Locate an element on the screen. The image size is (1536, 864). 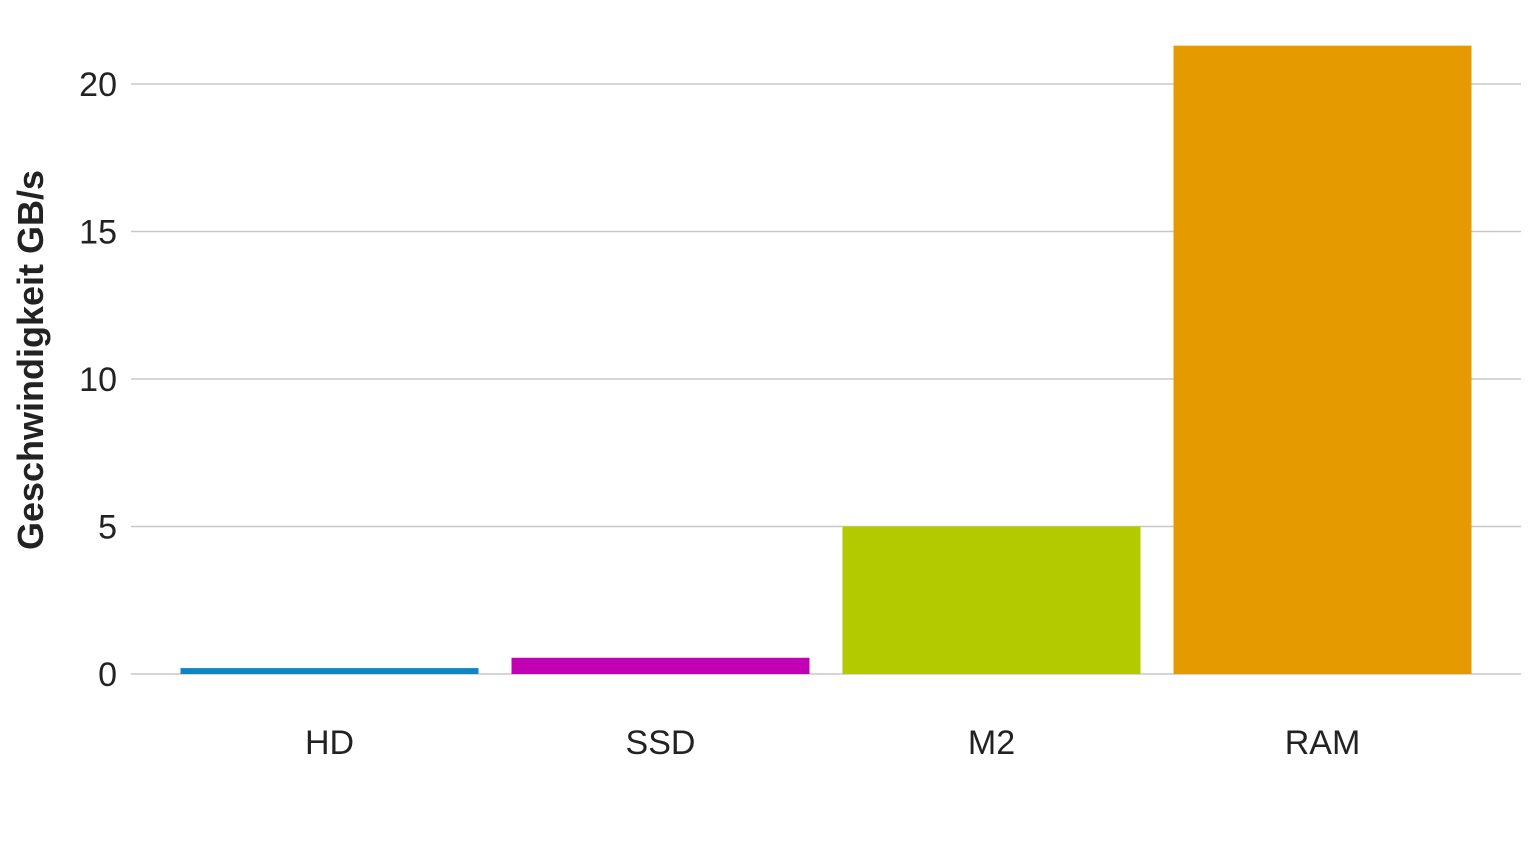
y-tick-labels: 0 5 10 15 20 is located at coordinates (98, 380).